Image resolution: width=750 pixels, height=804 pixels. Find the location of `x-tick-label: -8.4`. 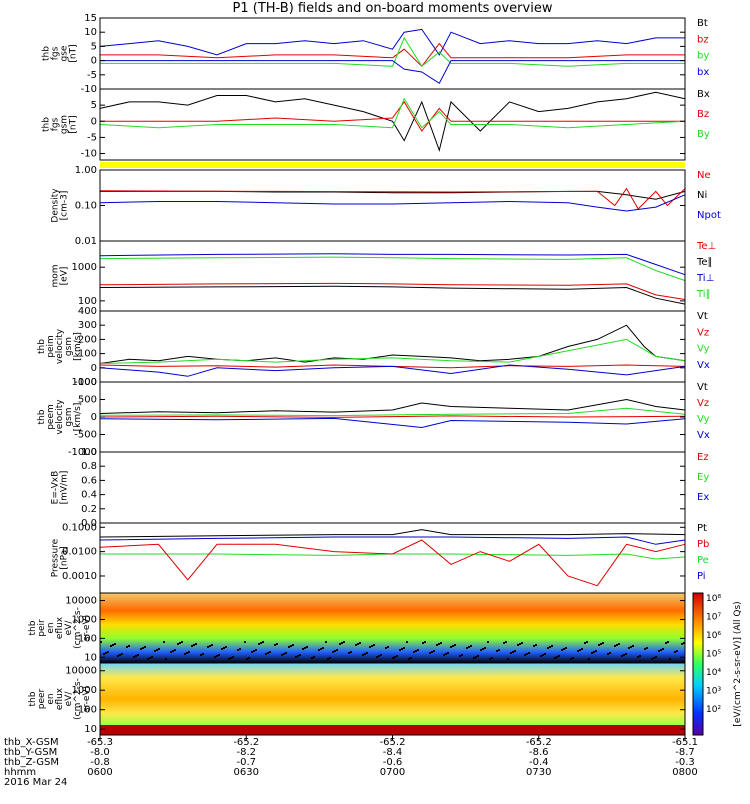

x-tick-label: -8.4 is located at coordinates (393, 752).